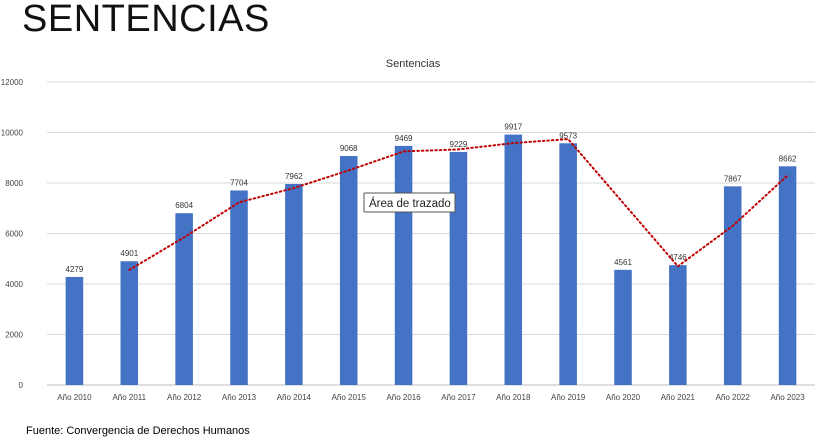 This screenshot has height=441, width=826. I want to click on data-label: 4561, so click(623, 262).